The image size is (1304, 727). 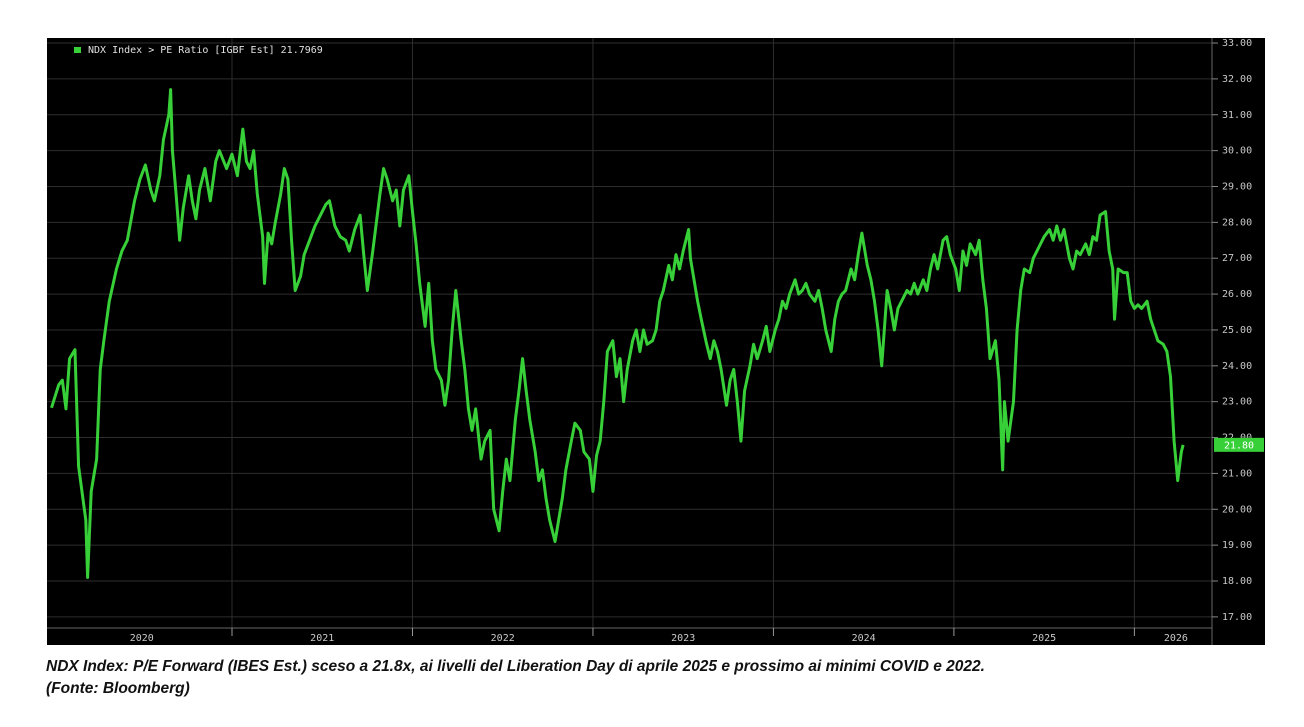 What do you see at coordinates (1237, 473) in the screenshot?
I see `y-tick-label: 21.00` at bounding box center [1237, 473].